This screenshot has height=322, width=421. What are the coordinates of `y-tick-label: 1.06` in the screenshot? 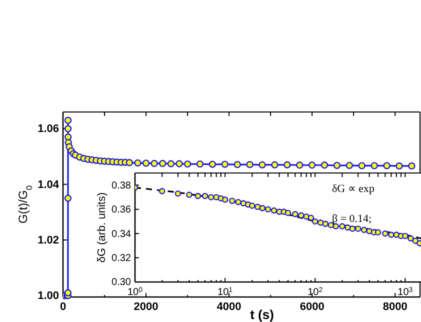 It's located at (48, 129).